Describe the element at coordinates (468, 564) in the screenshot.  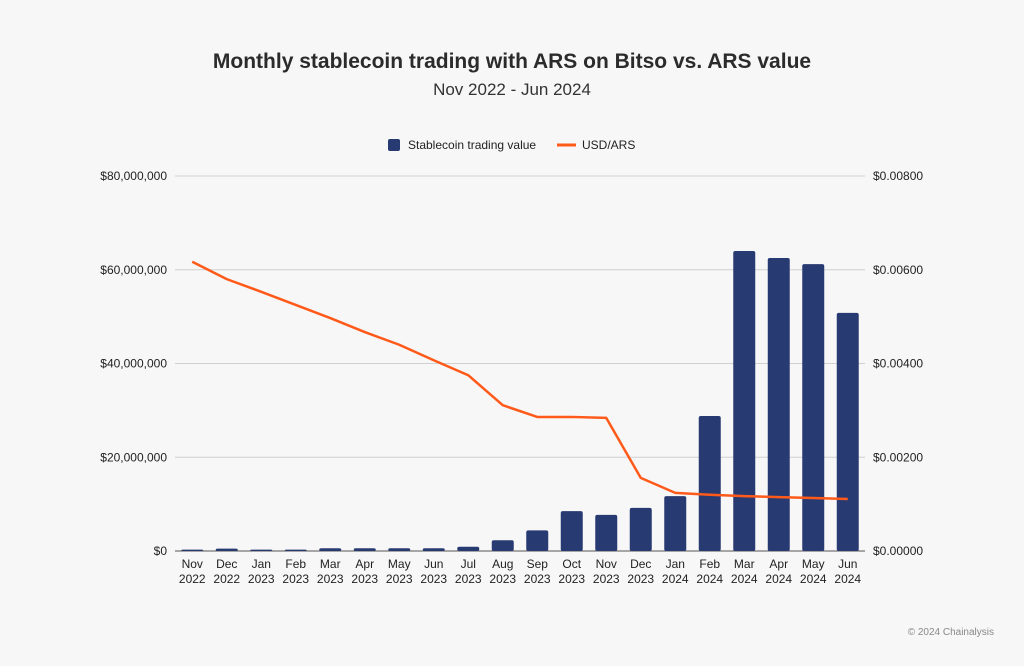
I see `x-tick-label: Jul` at that location.